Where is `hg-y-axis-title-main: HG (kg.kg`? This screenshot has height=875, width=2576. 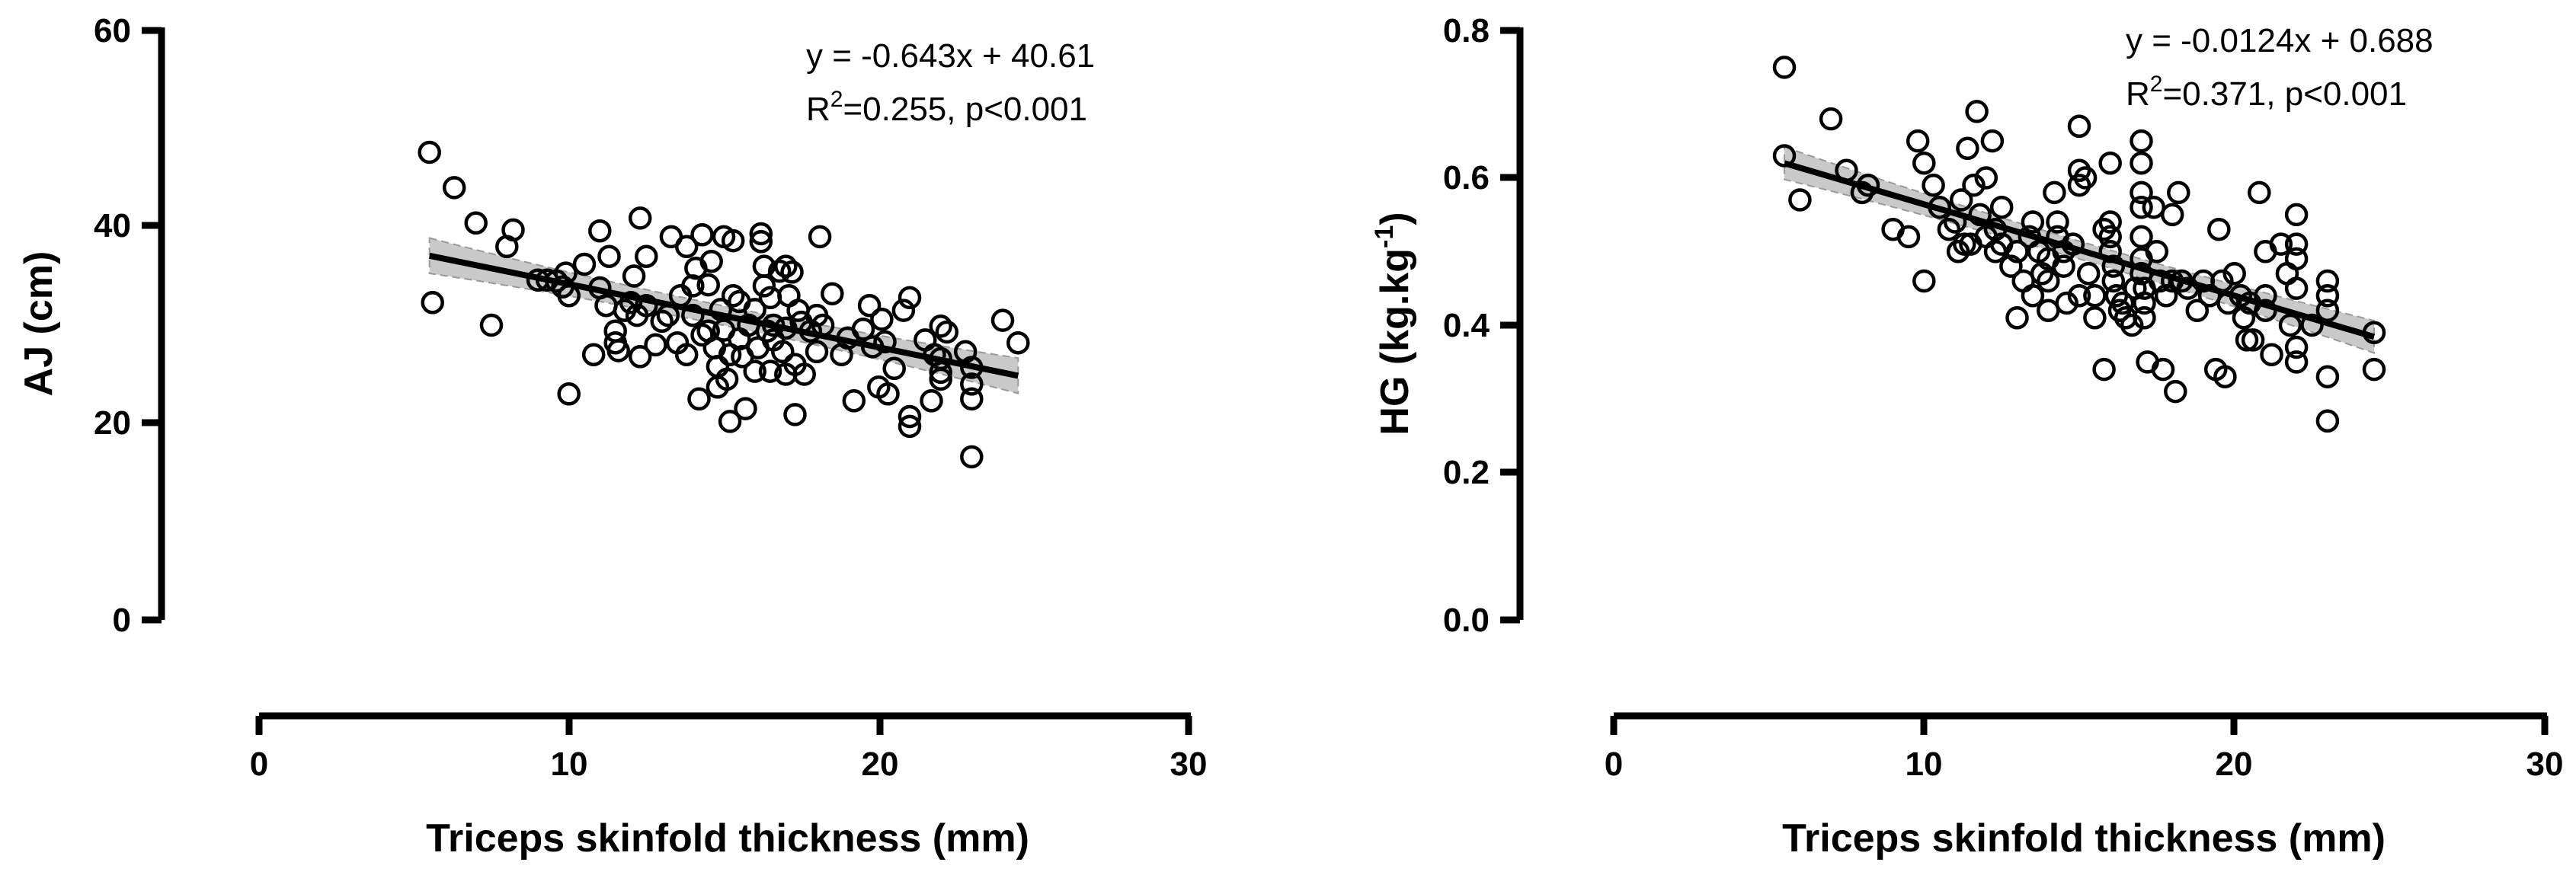 hg-y-axis-title-main: HG (kg.kg is located at coordinates (1395, 342).